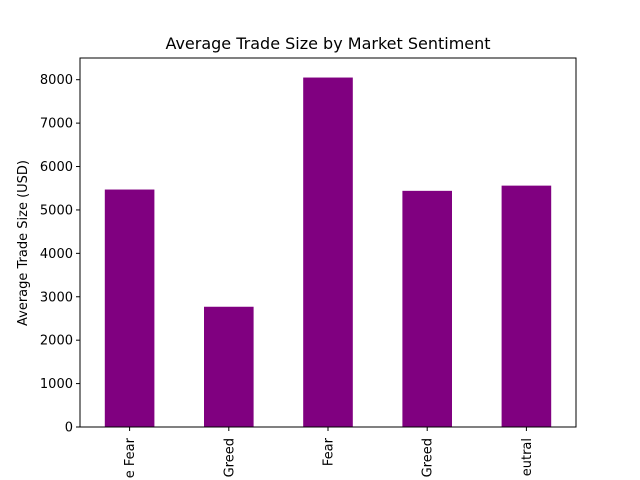  Describe the element at coordinates (327, 43) in the screenshot. I see `chart-title: Average Trade Size by Market Sentiment` at that location.